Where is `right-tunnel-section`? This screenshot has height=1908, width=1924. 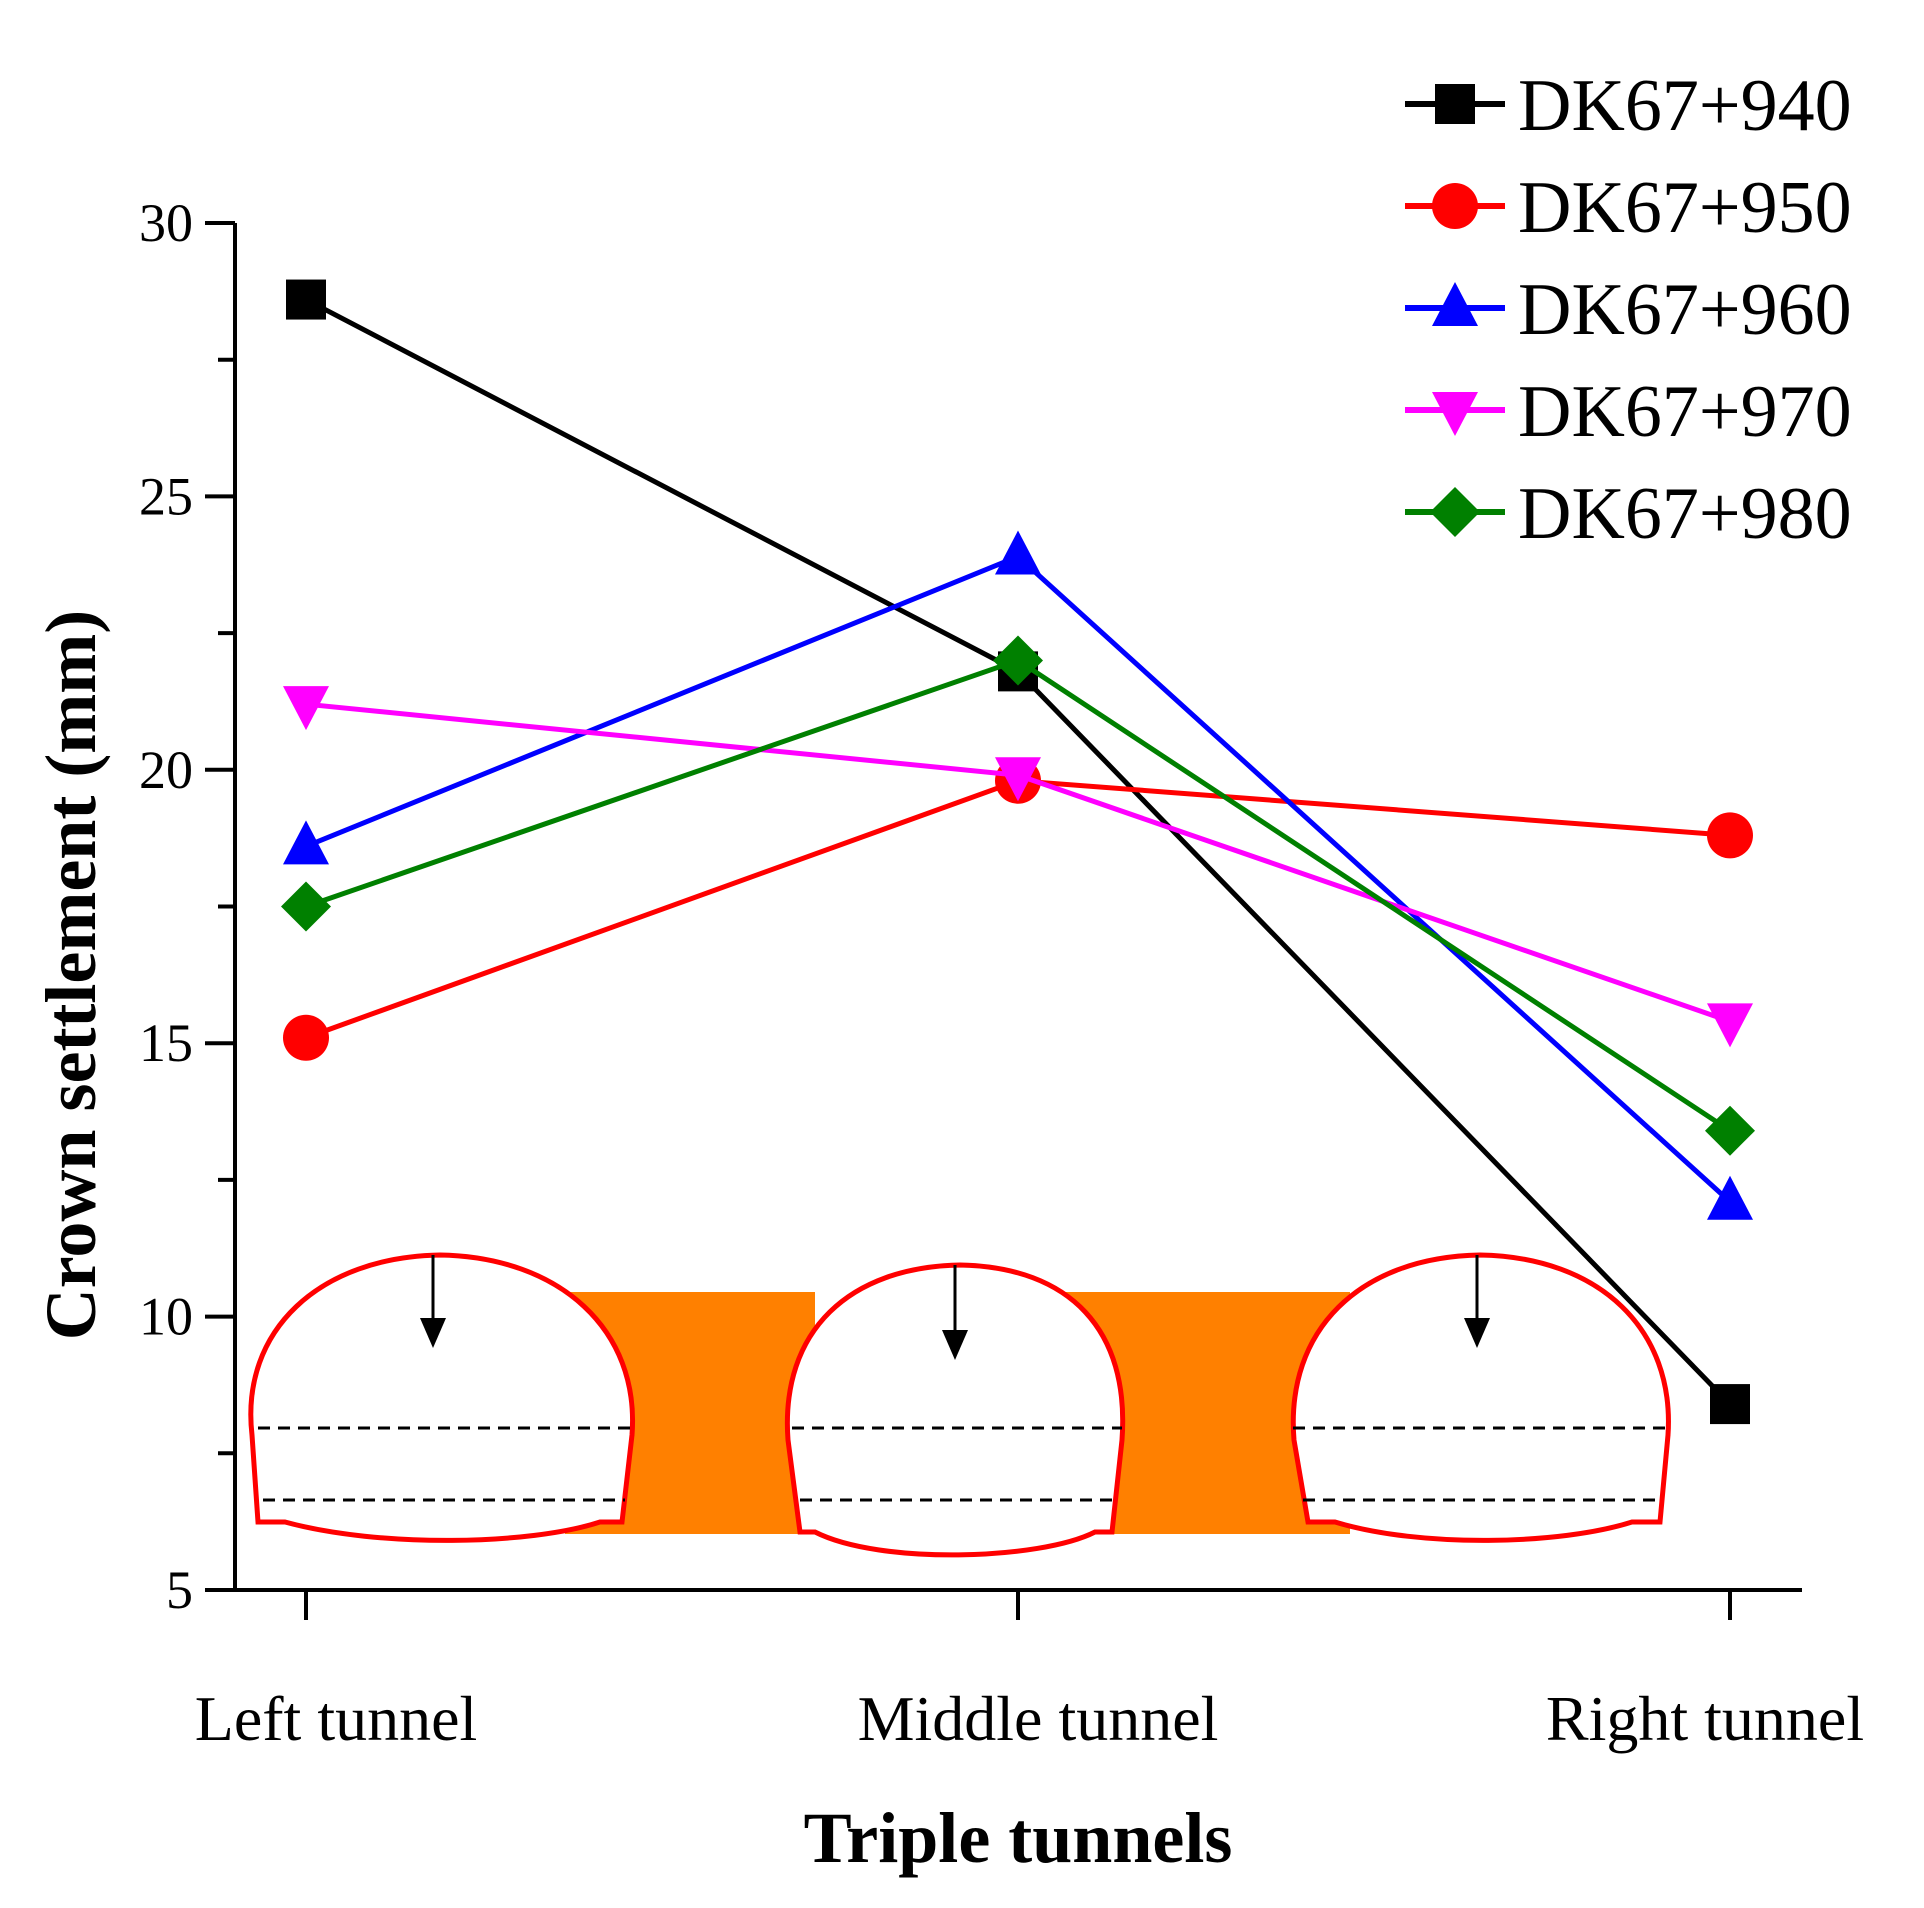
right-tunnel-section is located at coordinates (1480, 1397).